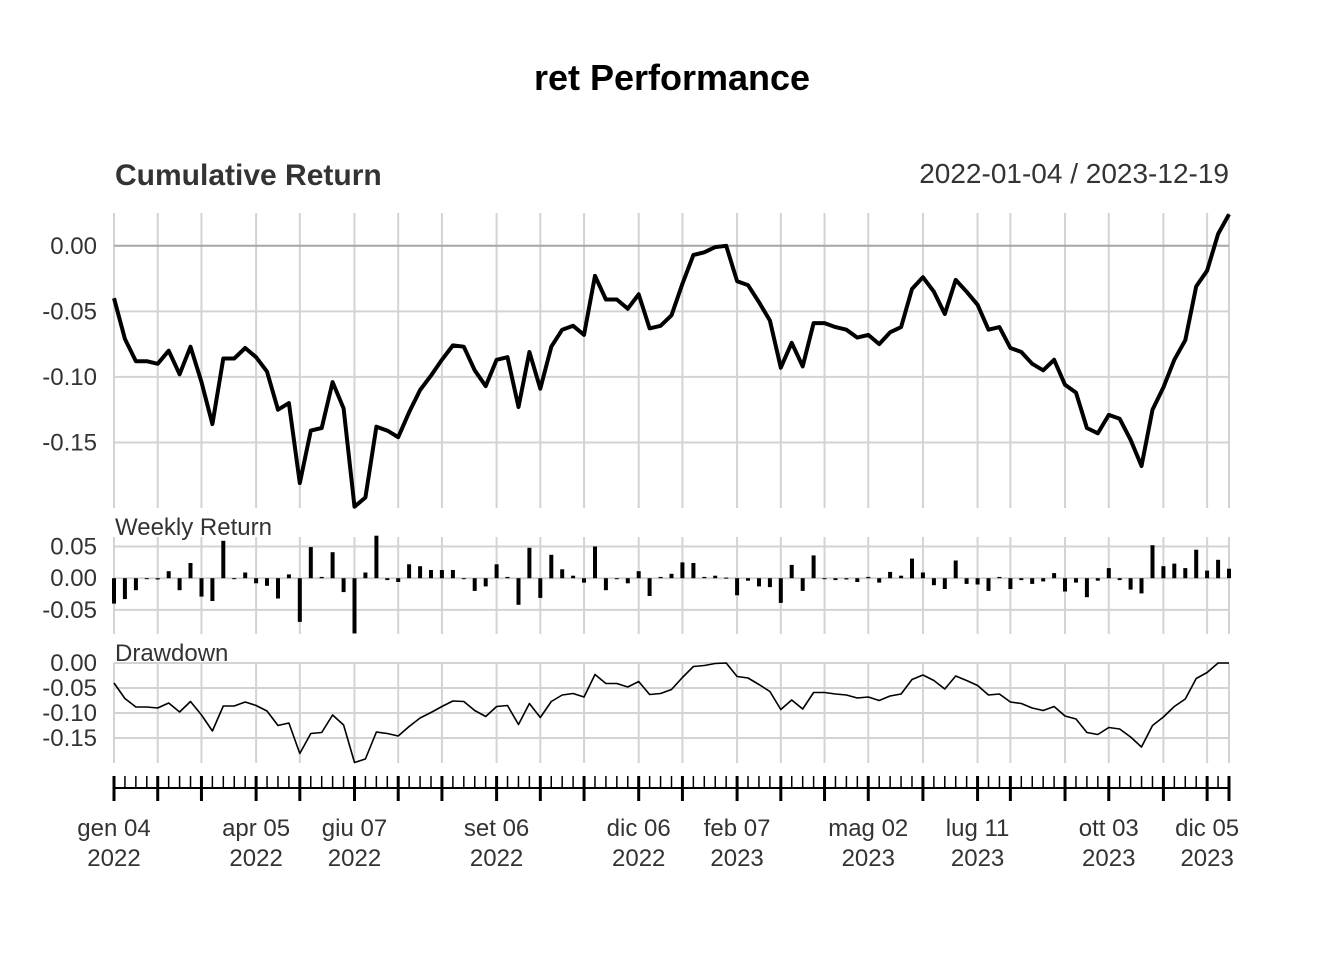 Image resolution: width=1344 pixels, height=960 pixels. Describe the element at coordinates (496, 828) in the screenshot. I see `x-tick-label: set 06` at that location.